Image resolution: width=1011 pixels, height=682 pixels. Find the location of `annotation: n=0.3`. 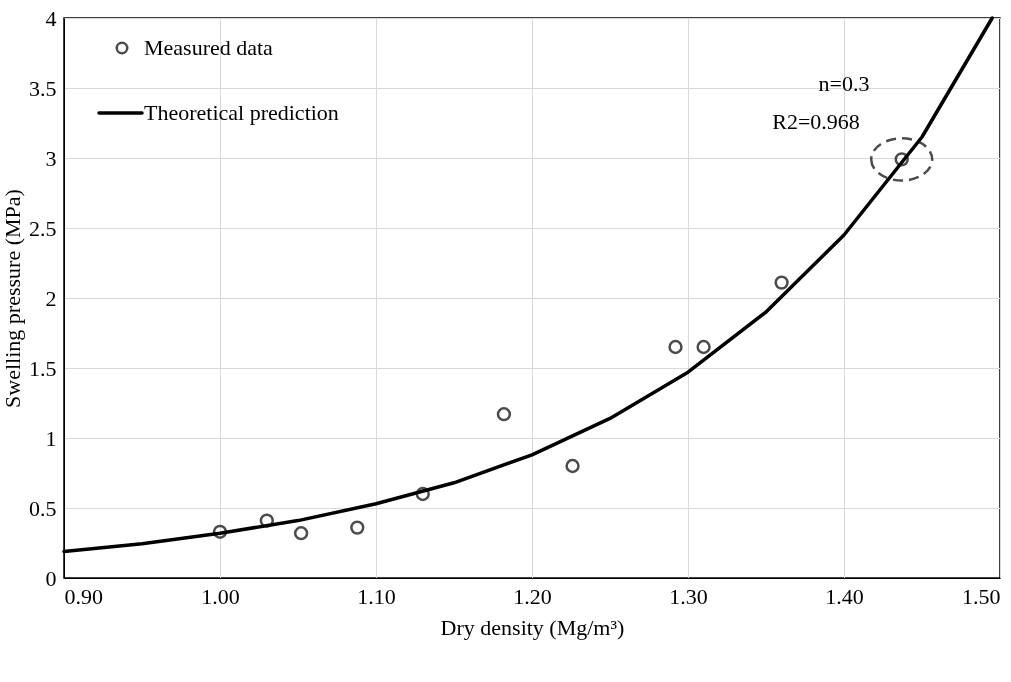

annotation: n=0.3 is located at coordinates (844, 83).